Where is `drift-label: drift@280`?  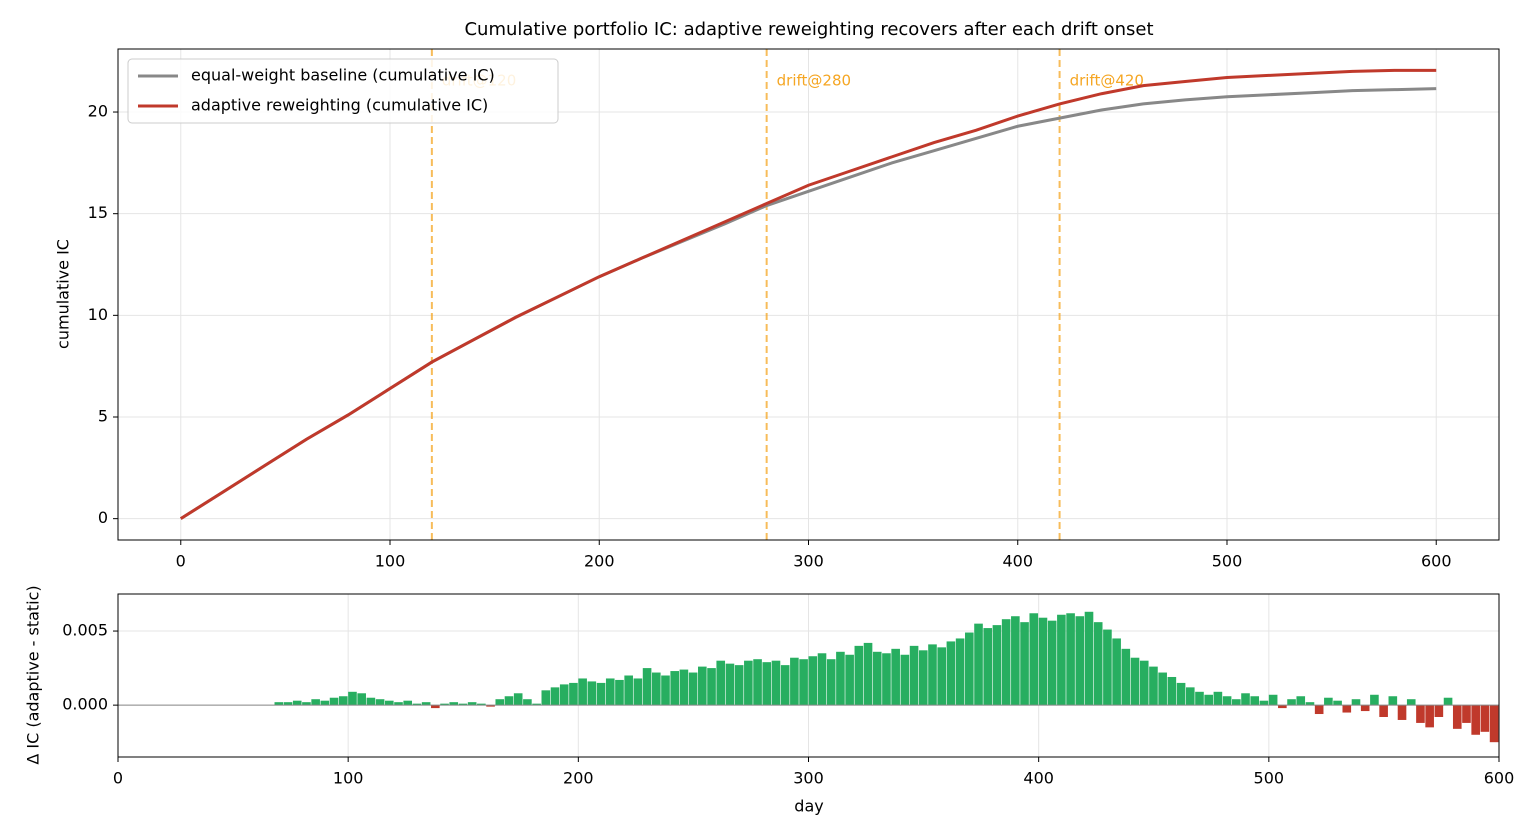 drift-label: drift@280 is located at coordinates (814, 81).